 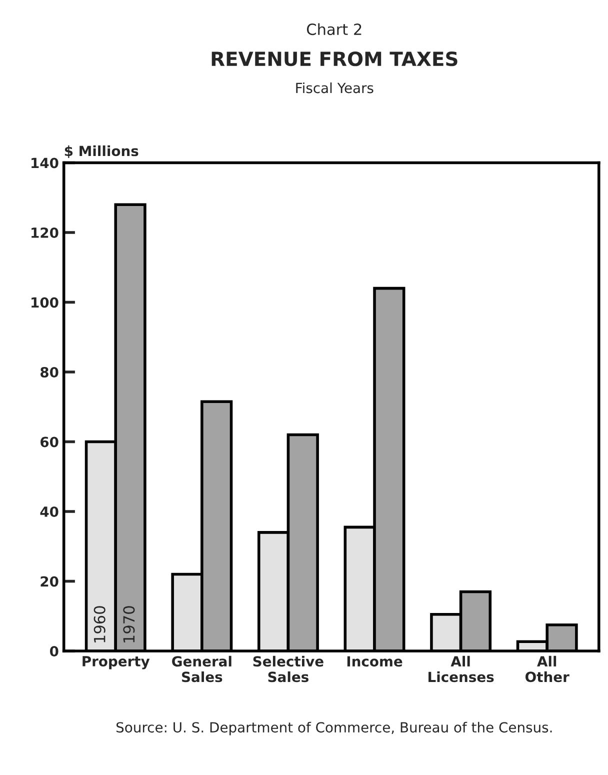 What do you see at coordinates (116, 663) in the screenshot?
I see `x-tick-label: Property` at bounding box center [116, 663].